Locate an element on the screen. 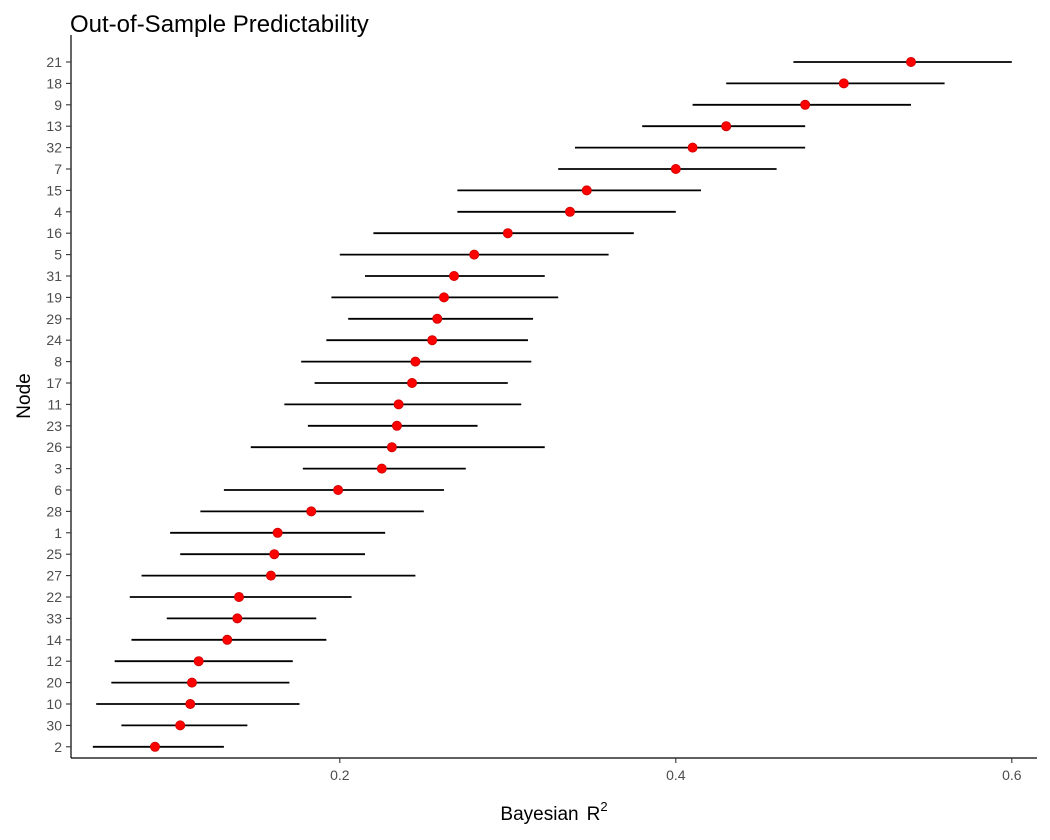 Image resolution: width=1050 pixels, height=840 pixels. y-tick-label-14: 14 is located at coordinates (54, 640).